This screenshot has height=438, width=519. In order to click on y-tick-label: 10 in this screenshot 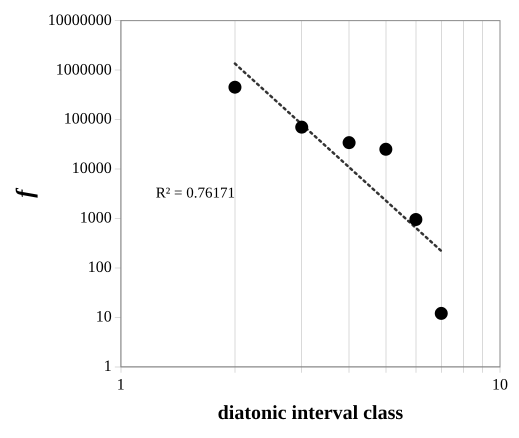, I will do `click(104, 317)`.